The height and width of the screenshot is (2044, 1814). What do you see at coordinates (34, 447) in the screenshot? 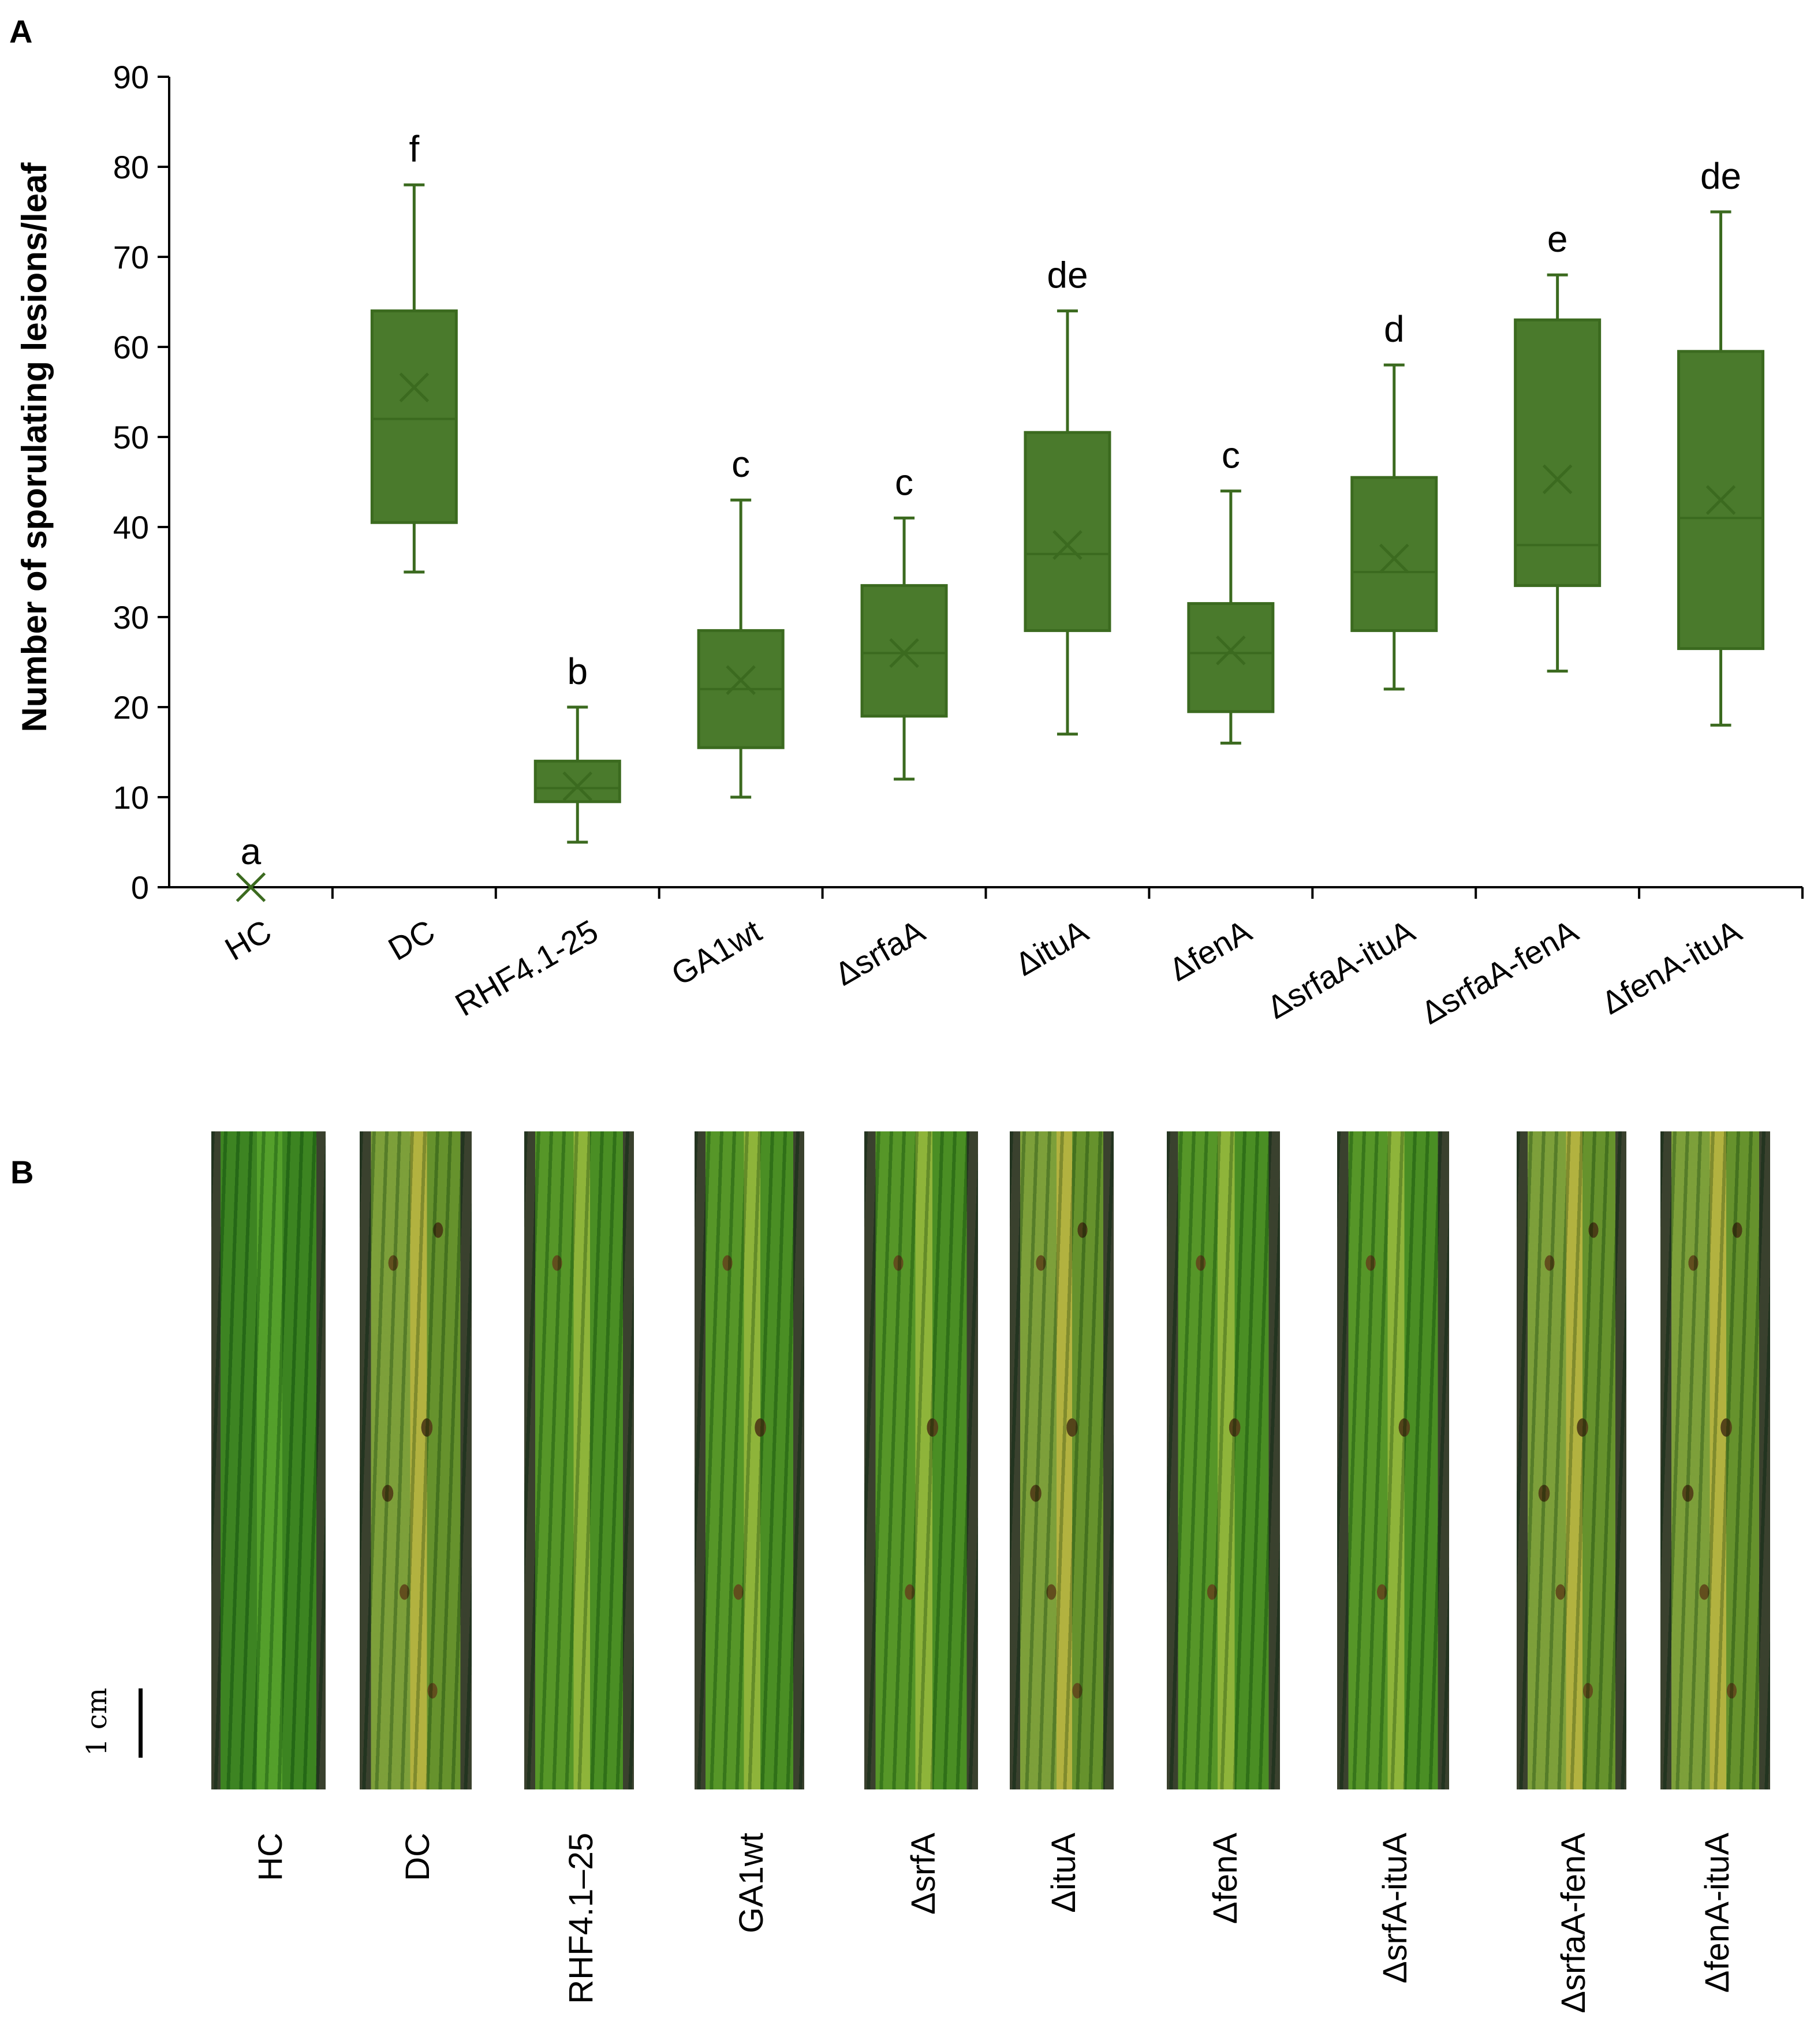
I see `y-axis-label: Number of sporulating lesions/leaf` at bounding box center [34, 447].